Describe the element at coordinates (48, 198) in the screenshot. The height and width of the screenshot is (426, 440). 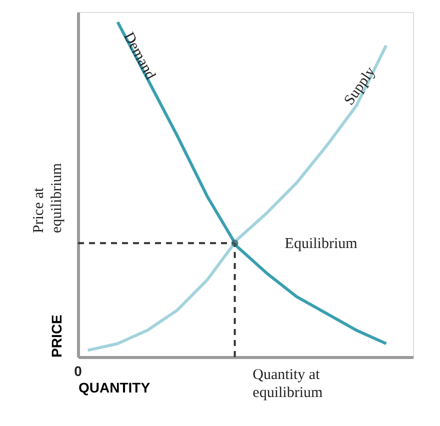
I see `ref-line-label: Price at equilibrium` at that location.